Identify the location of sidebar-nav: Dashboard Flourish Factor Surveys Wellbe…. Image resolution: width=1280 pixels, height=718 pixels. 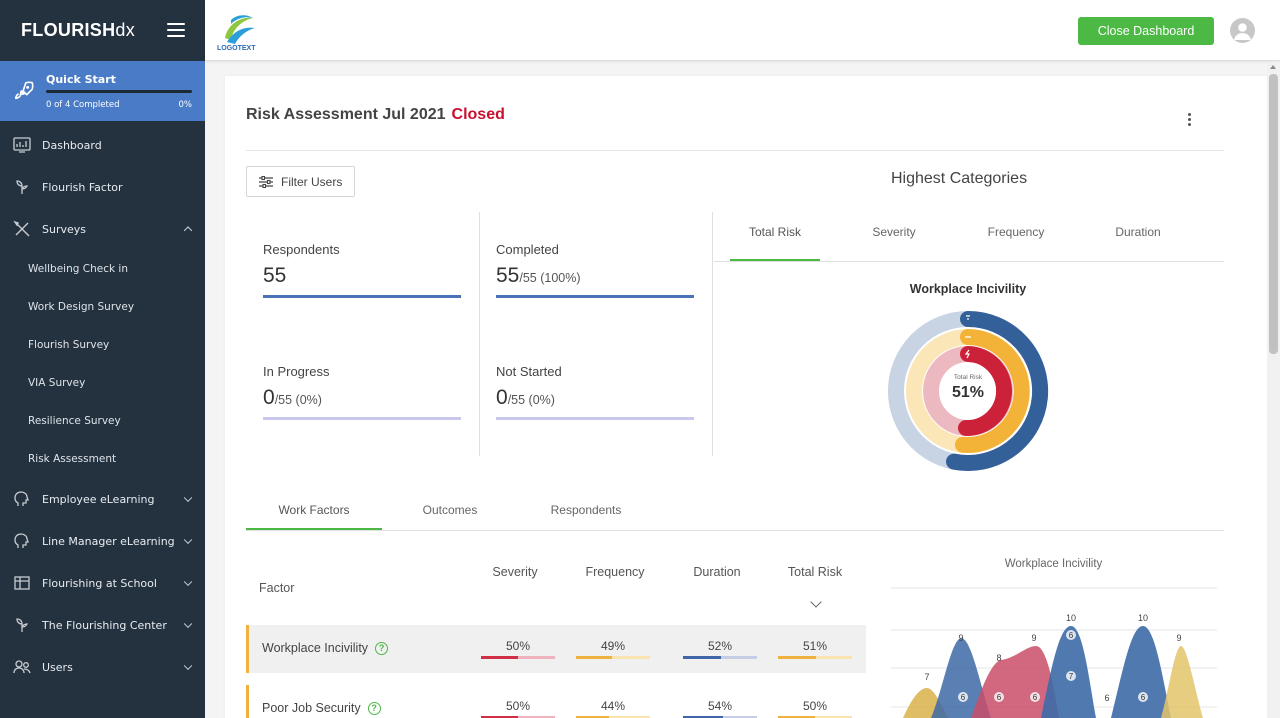
(102, 406).